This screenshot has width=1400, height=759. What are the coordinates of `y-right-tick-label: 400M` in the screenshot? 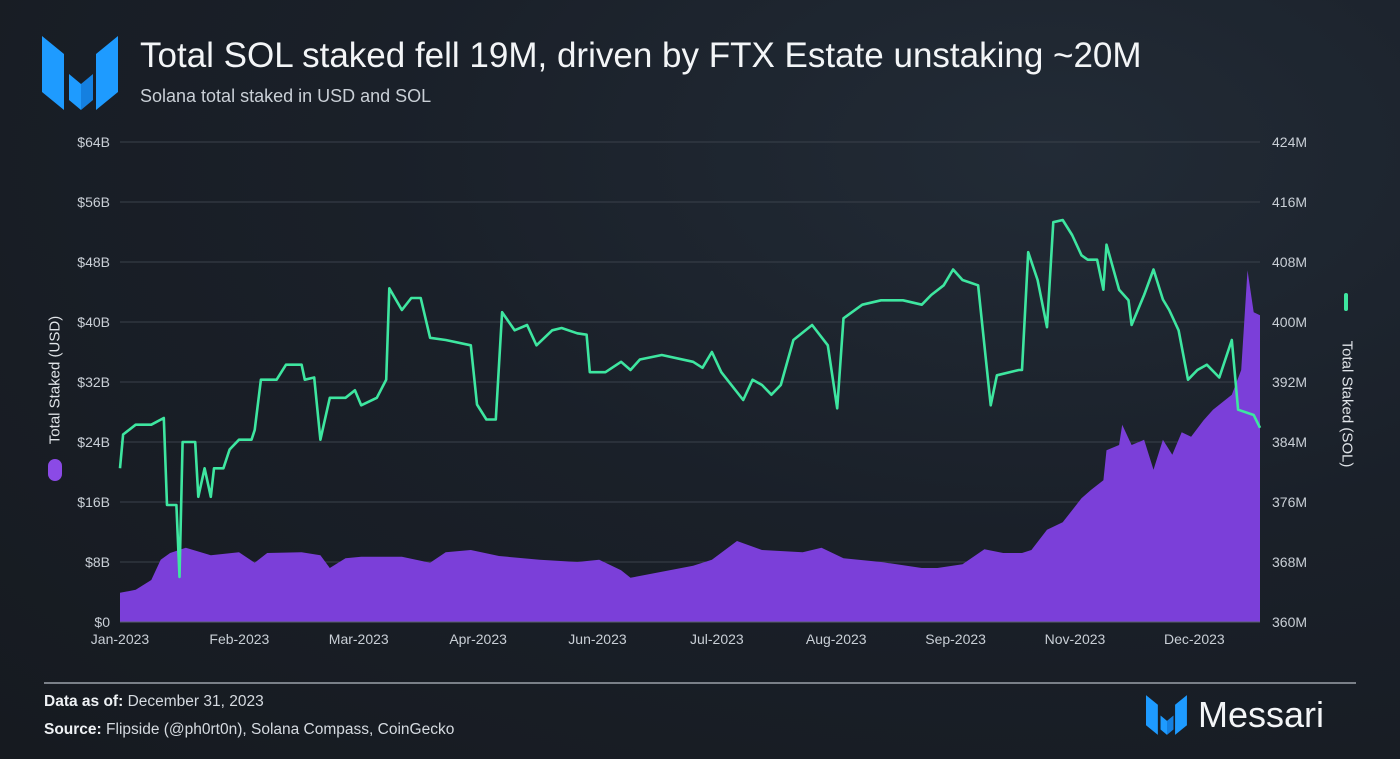 It's located at (1289, 322).